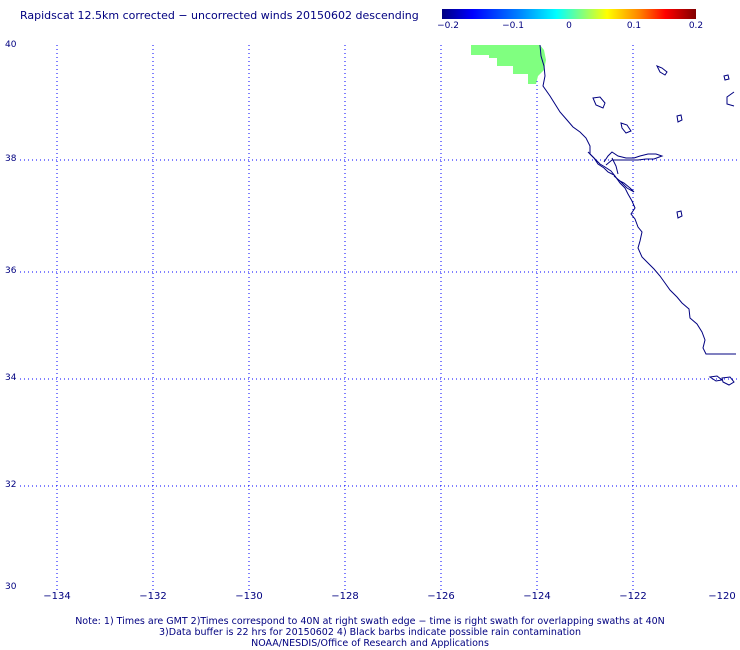 Image resolution: width=740 pixels, height=650 pixels. I want to click on lat-label-34: 34, so click(11, 378).